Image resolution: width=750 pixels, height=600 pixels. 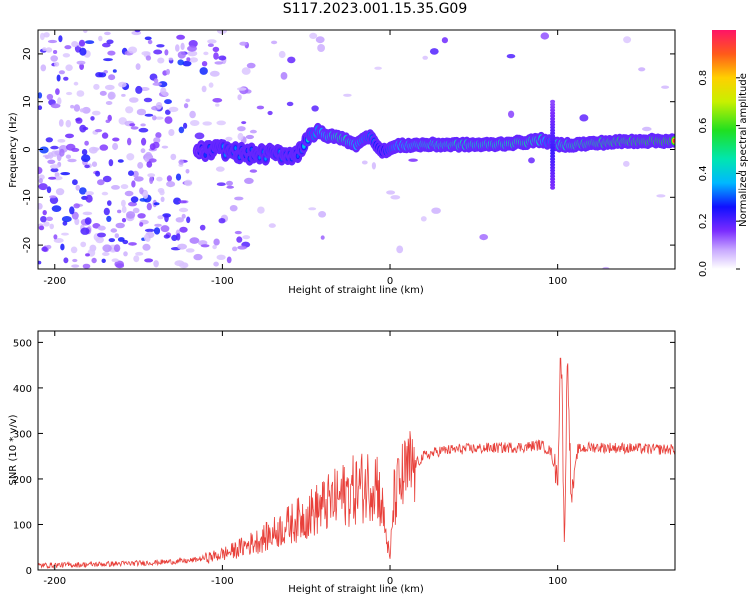 What do you see at coordinates (27, 245) in the screenshot?
I see `y-tick-label: -20` at bounding box center [27, 245].